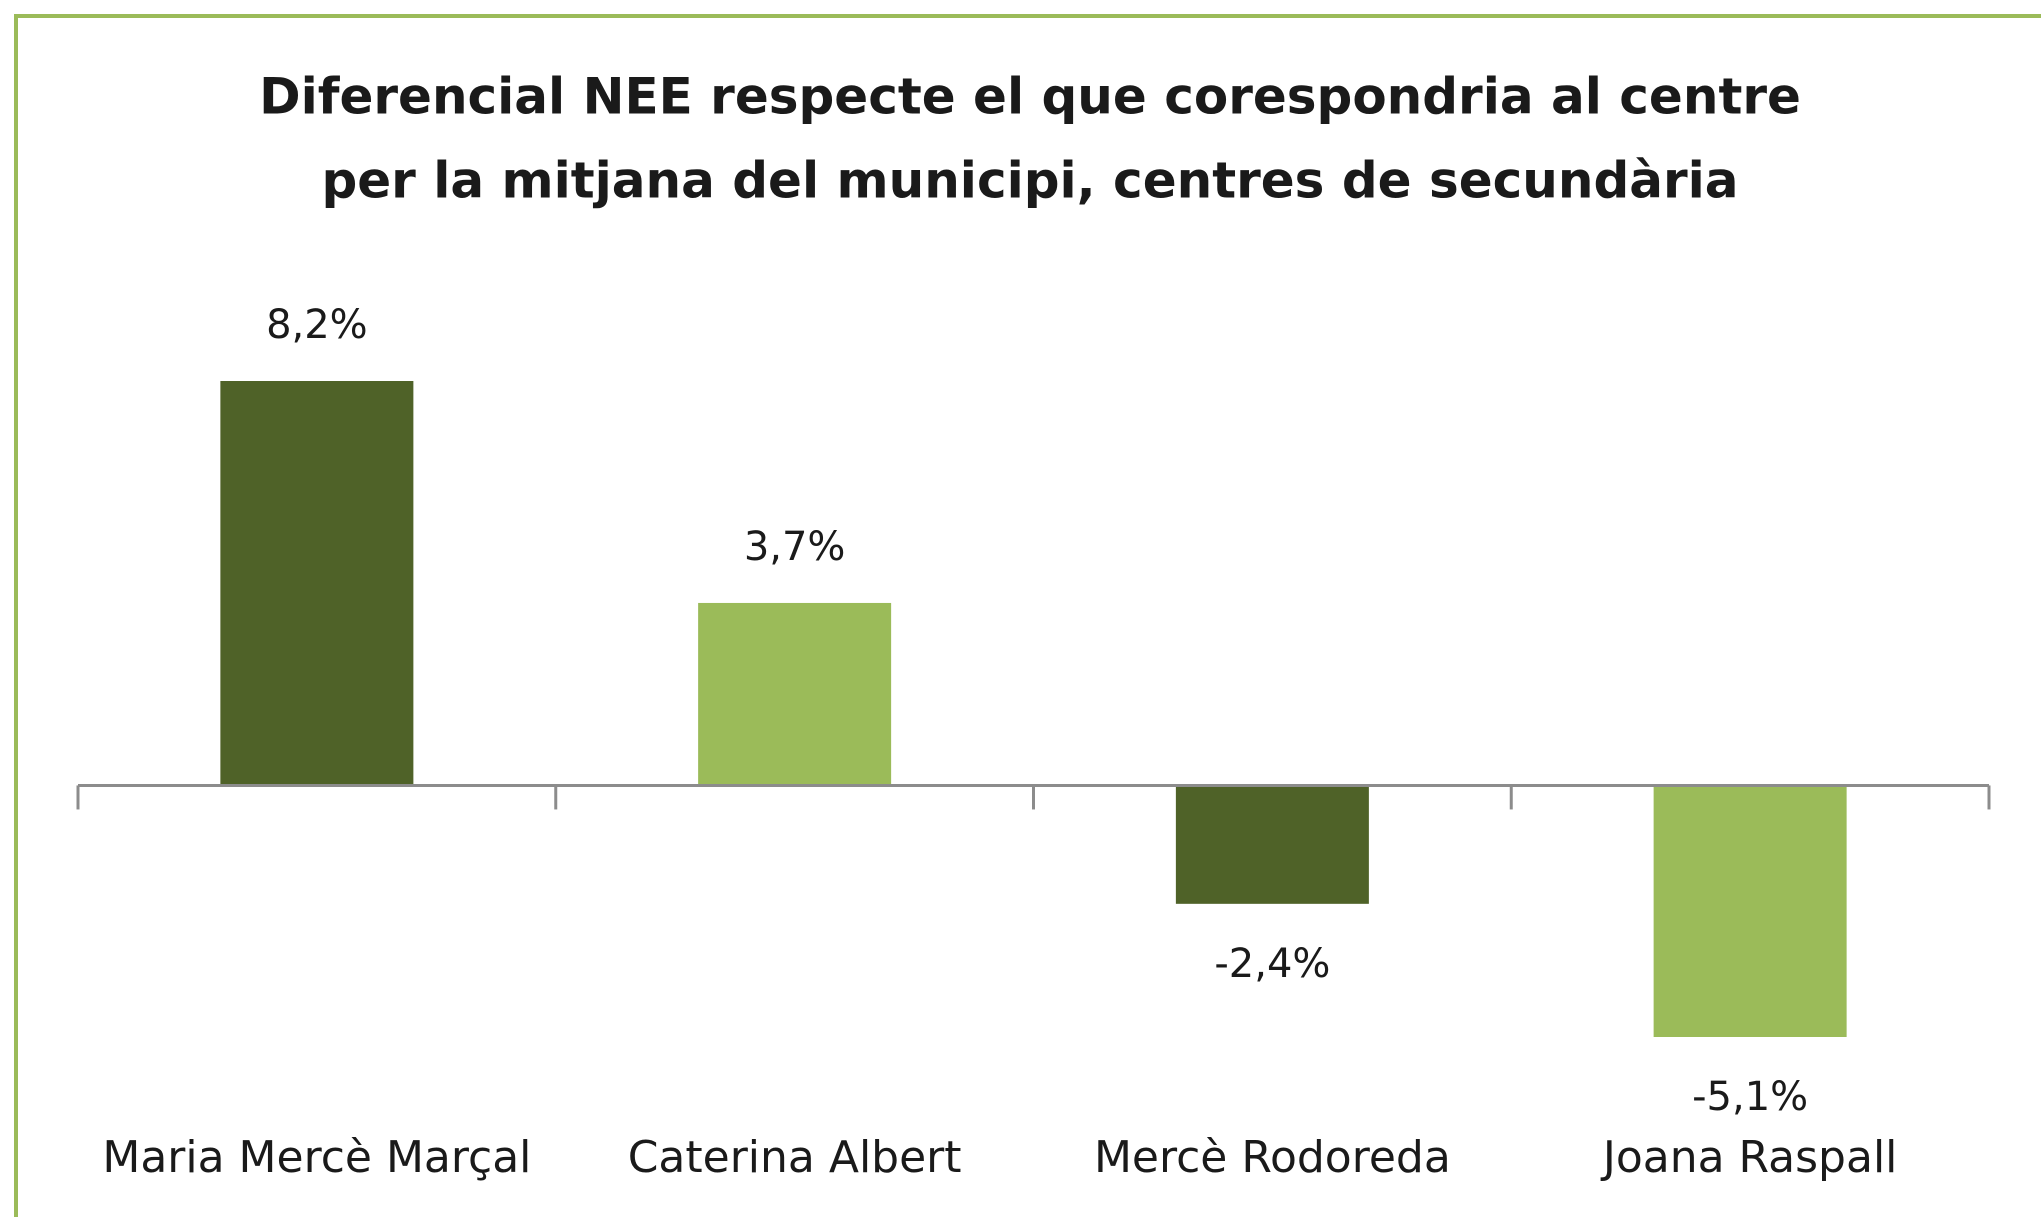  I want to click on data-label: -2,4%, so click(1272, 964).